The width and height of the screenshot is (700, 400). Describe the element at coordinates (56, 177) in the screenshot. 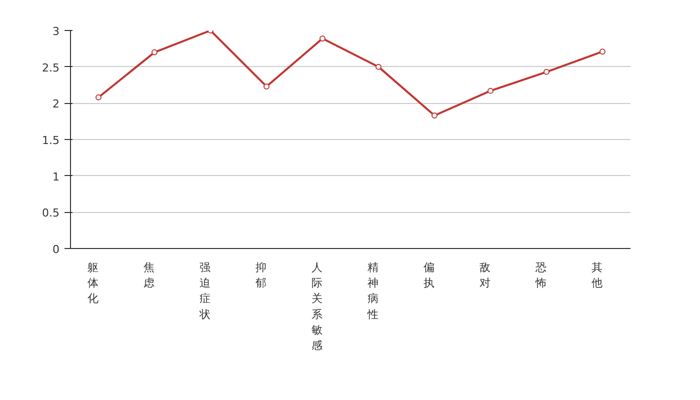

I see `y-tick-label: 1` at that location.